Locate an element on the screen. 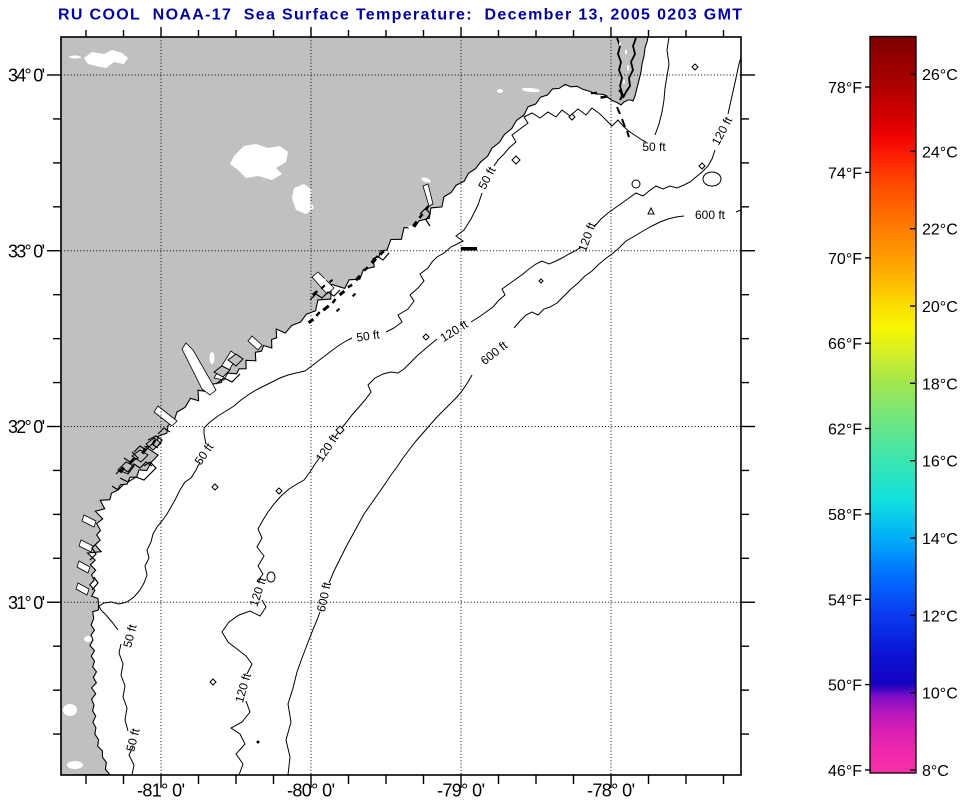  svg-text: 20°C is located at coordinates (940, 307).